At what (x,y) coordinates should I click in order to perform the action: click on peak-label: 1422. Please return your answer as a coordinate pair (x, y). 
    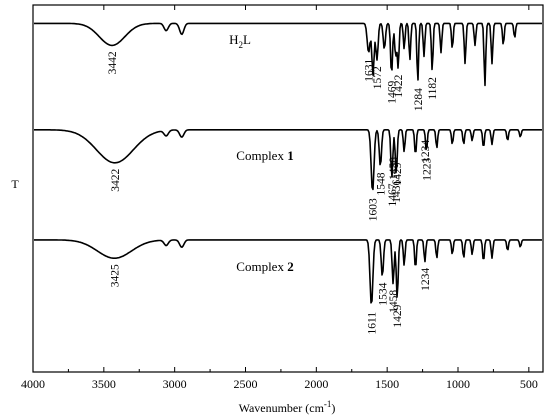
    Looking at the image, I should click on (399, 85).